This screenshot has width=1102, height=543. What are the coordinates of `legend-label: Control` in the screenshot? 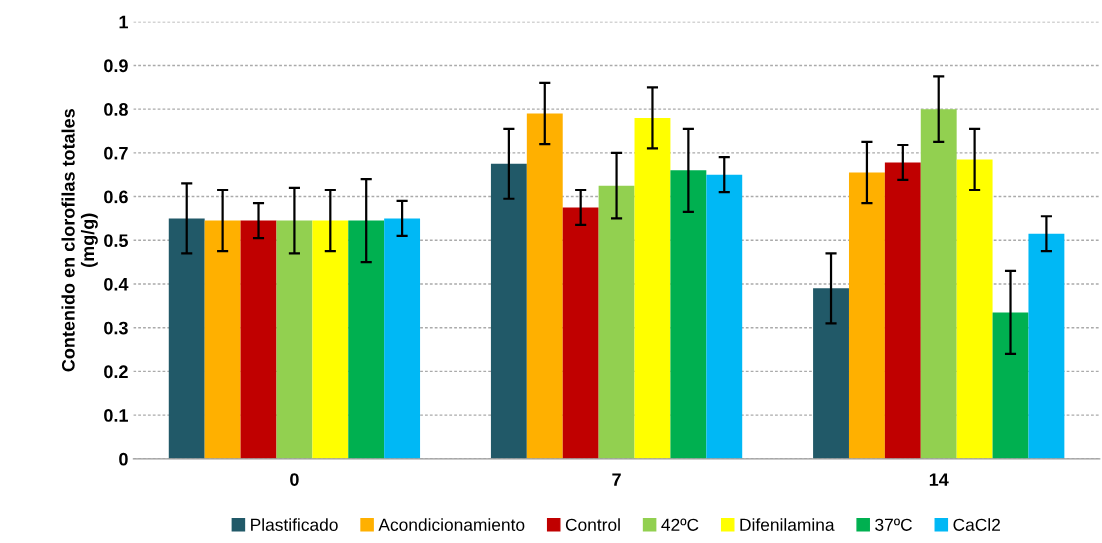 It's located at (592, 524).